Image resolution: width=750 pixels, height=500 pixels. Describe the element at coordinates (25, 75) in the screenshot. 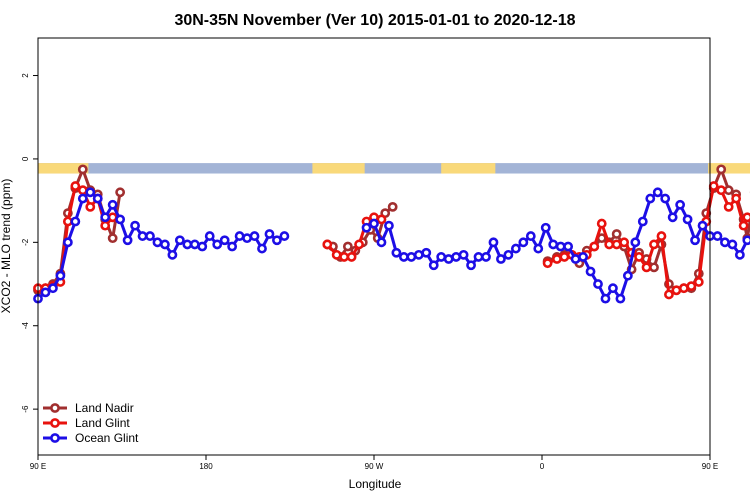

I see `y-tick-label-0: 2` at that location.